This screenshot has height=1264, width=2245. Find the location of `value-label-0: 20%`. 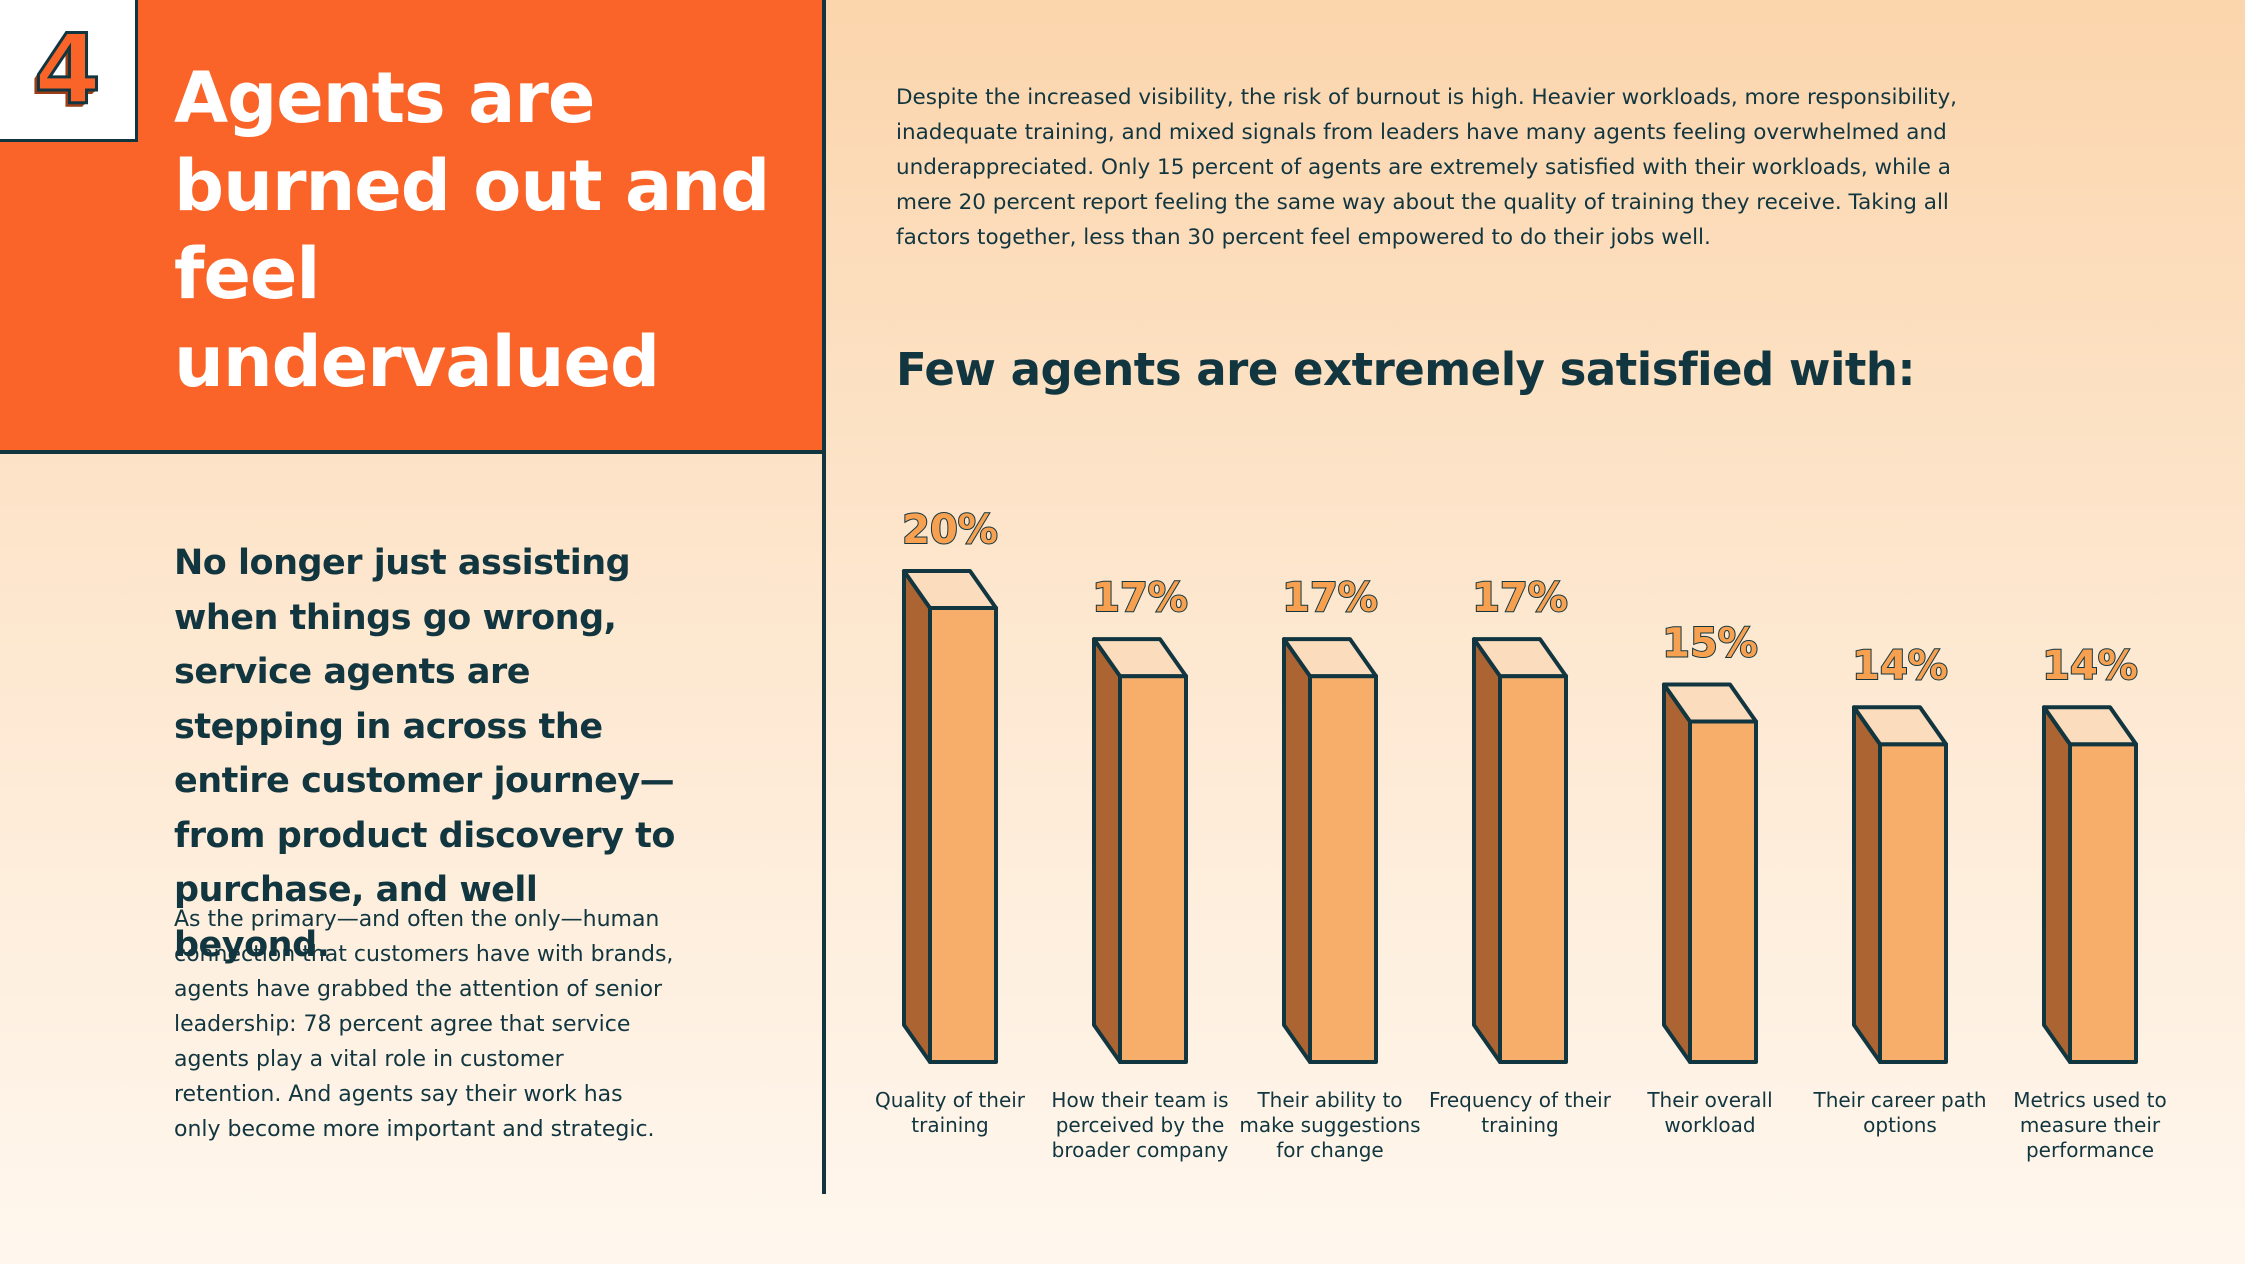

value-label-0: 20% is located at coordinates (950, 530).